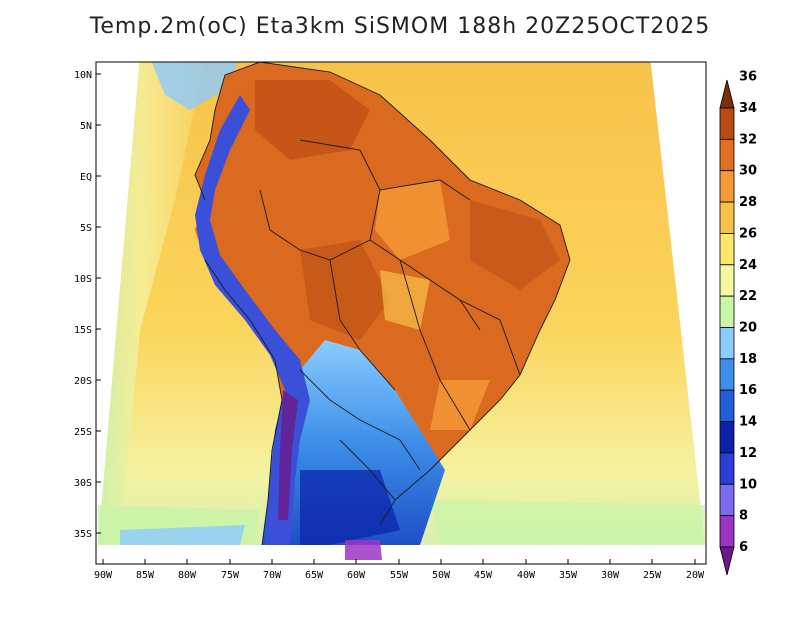 The height and width of the screenshot is (618, 800). What do you see at coordinates (83, 279) in the screenshot?
I see `lat-label: 10S` at bounding box center [83, 279].